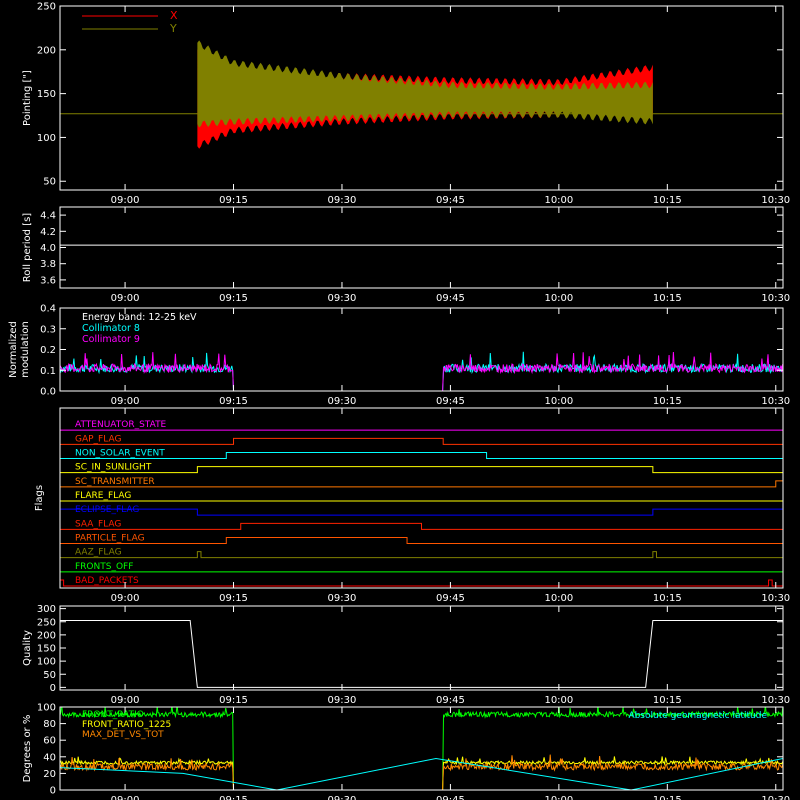 Image resolution: width=800 pixels, height=800 pixels. What do you see at coordinates (107, 510) in the screenshot?
I see `flag-label-eclipse-flag: ECLIPSE_FLAG` at bounding box center [107, 510].